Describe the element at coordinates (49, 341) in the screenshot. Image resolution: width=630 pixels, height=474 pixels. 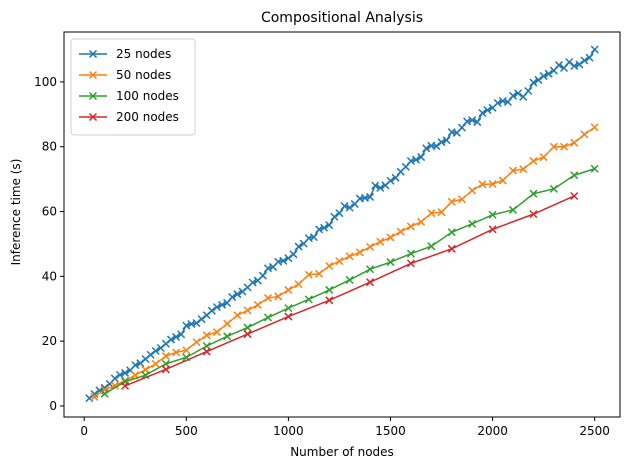
I see `y-tick-label: 20` at that location.